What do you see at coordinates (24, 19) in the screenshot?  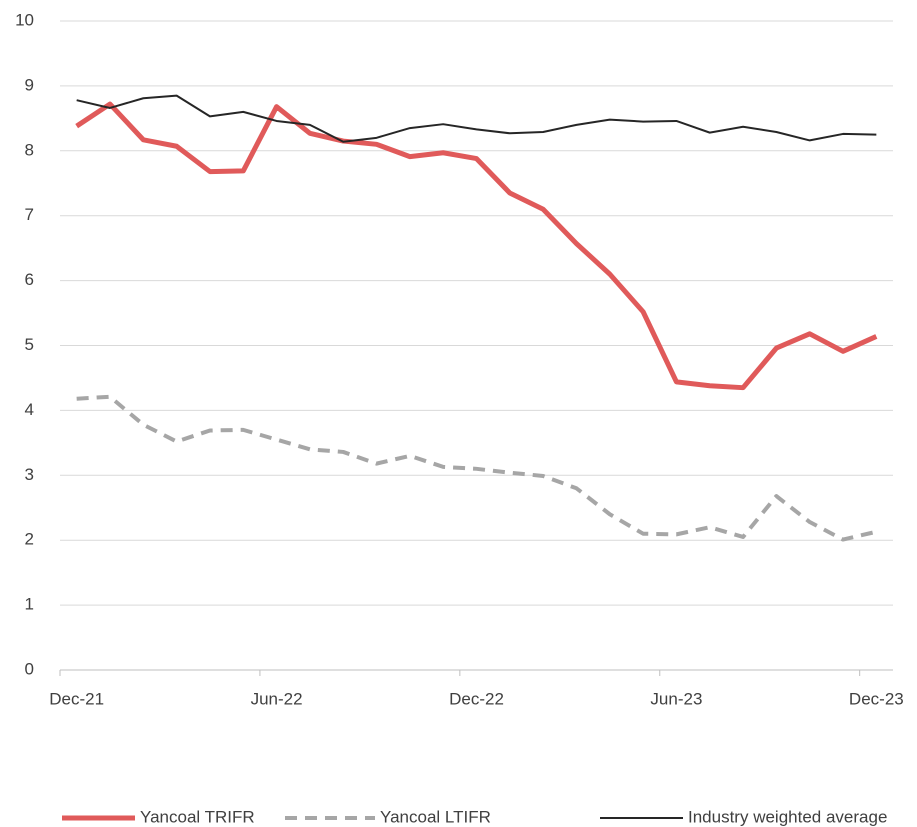 I see `y-tick-label: 10` at bounding box center [24, 19].